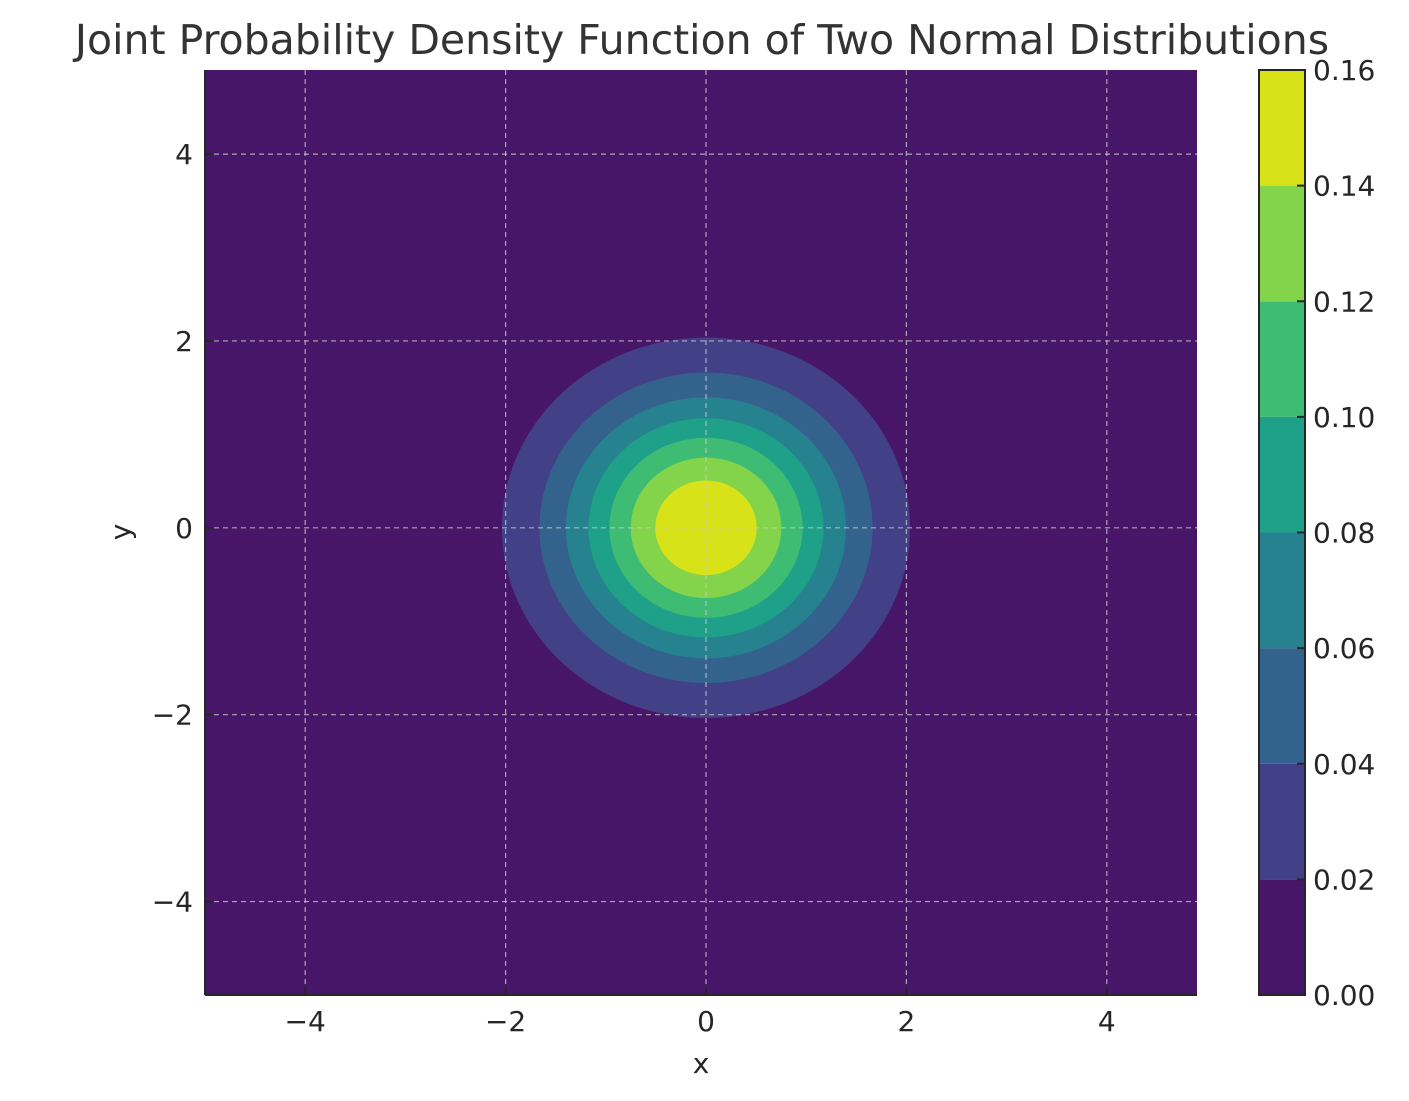 This screenshot has height=1101, width=1409. What do you see at coordinates (1344, 186) in the screenshot?
I see `colorbar-tick-label: 0.14` at bounding box center [1344, 186].